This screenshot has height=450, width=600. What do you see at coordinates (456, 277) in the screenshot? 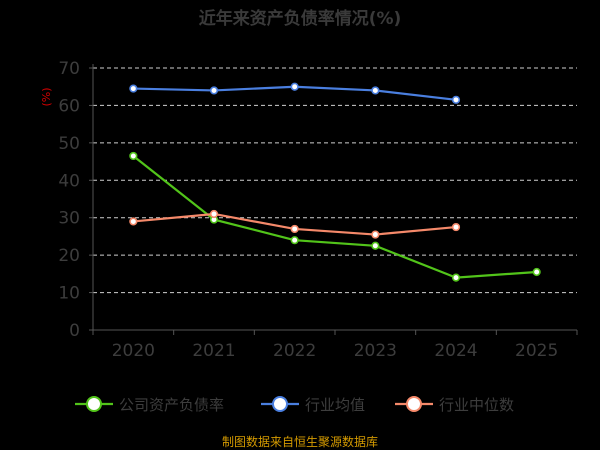
I see `data-point-0-2024` at bounding box center [456, 277].